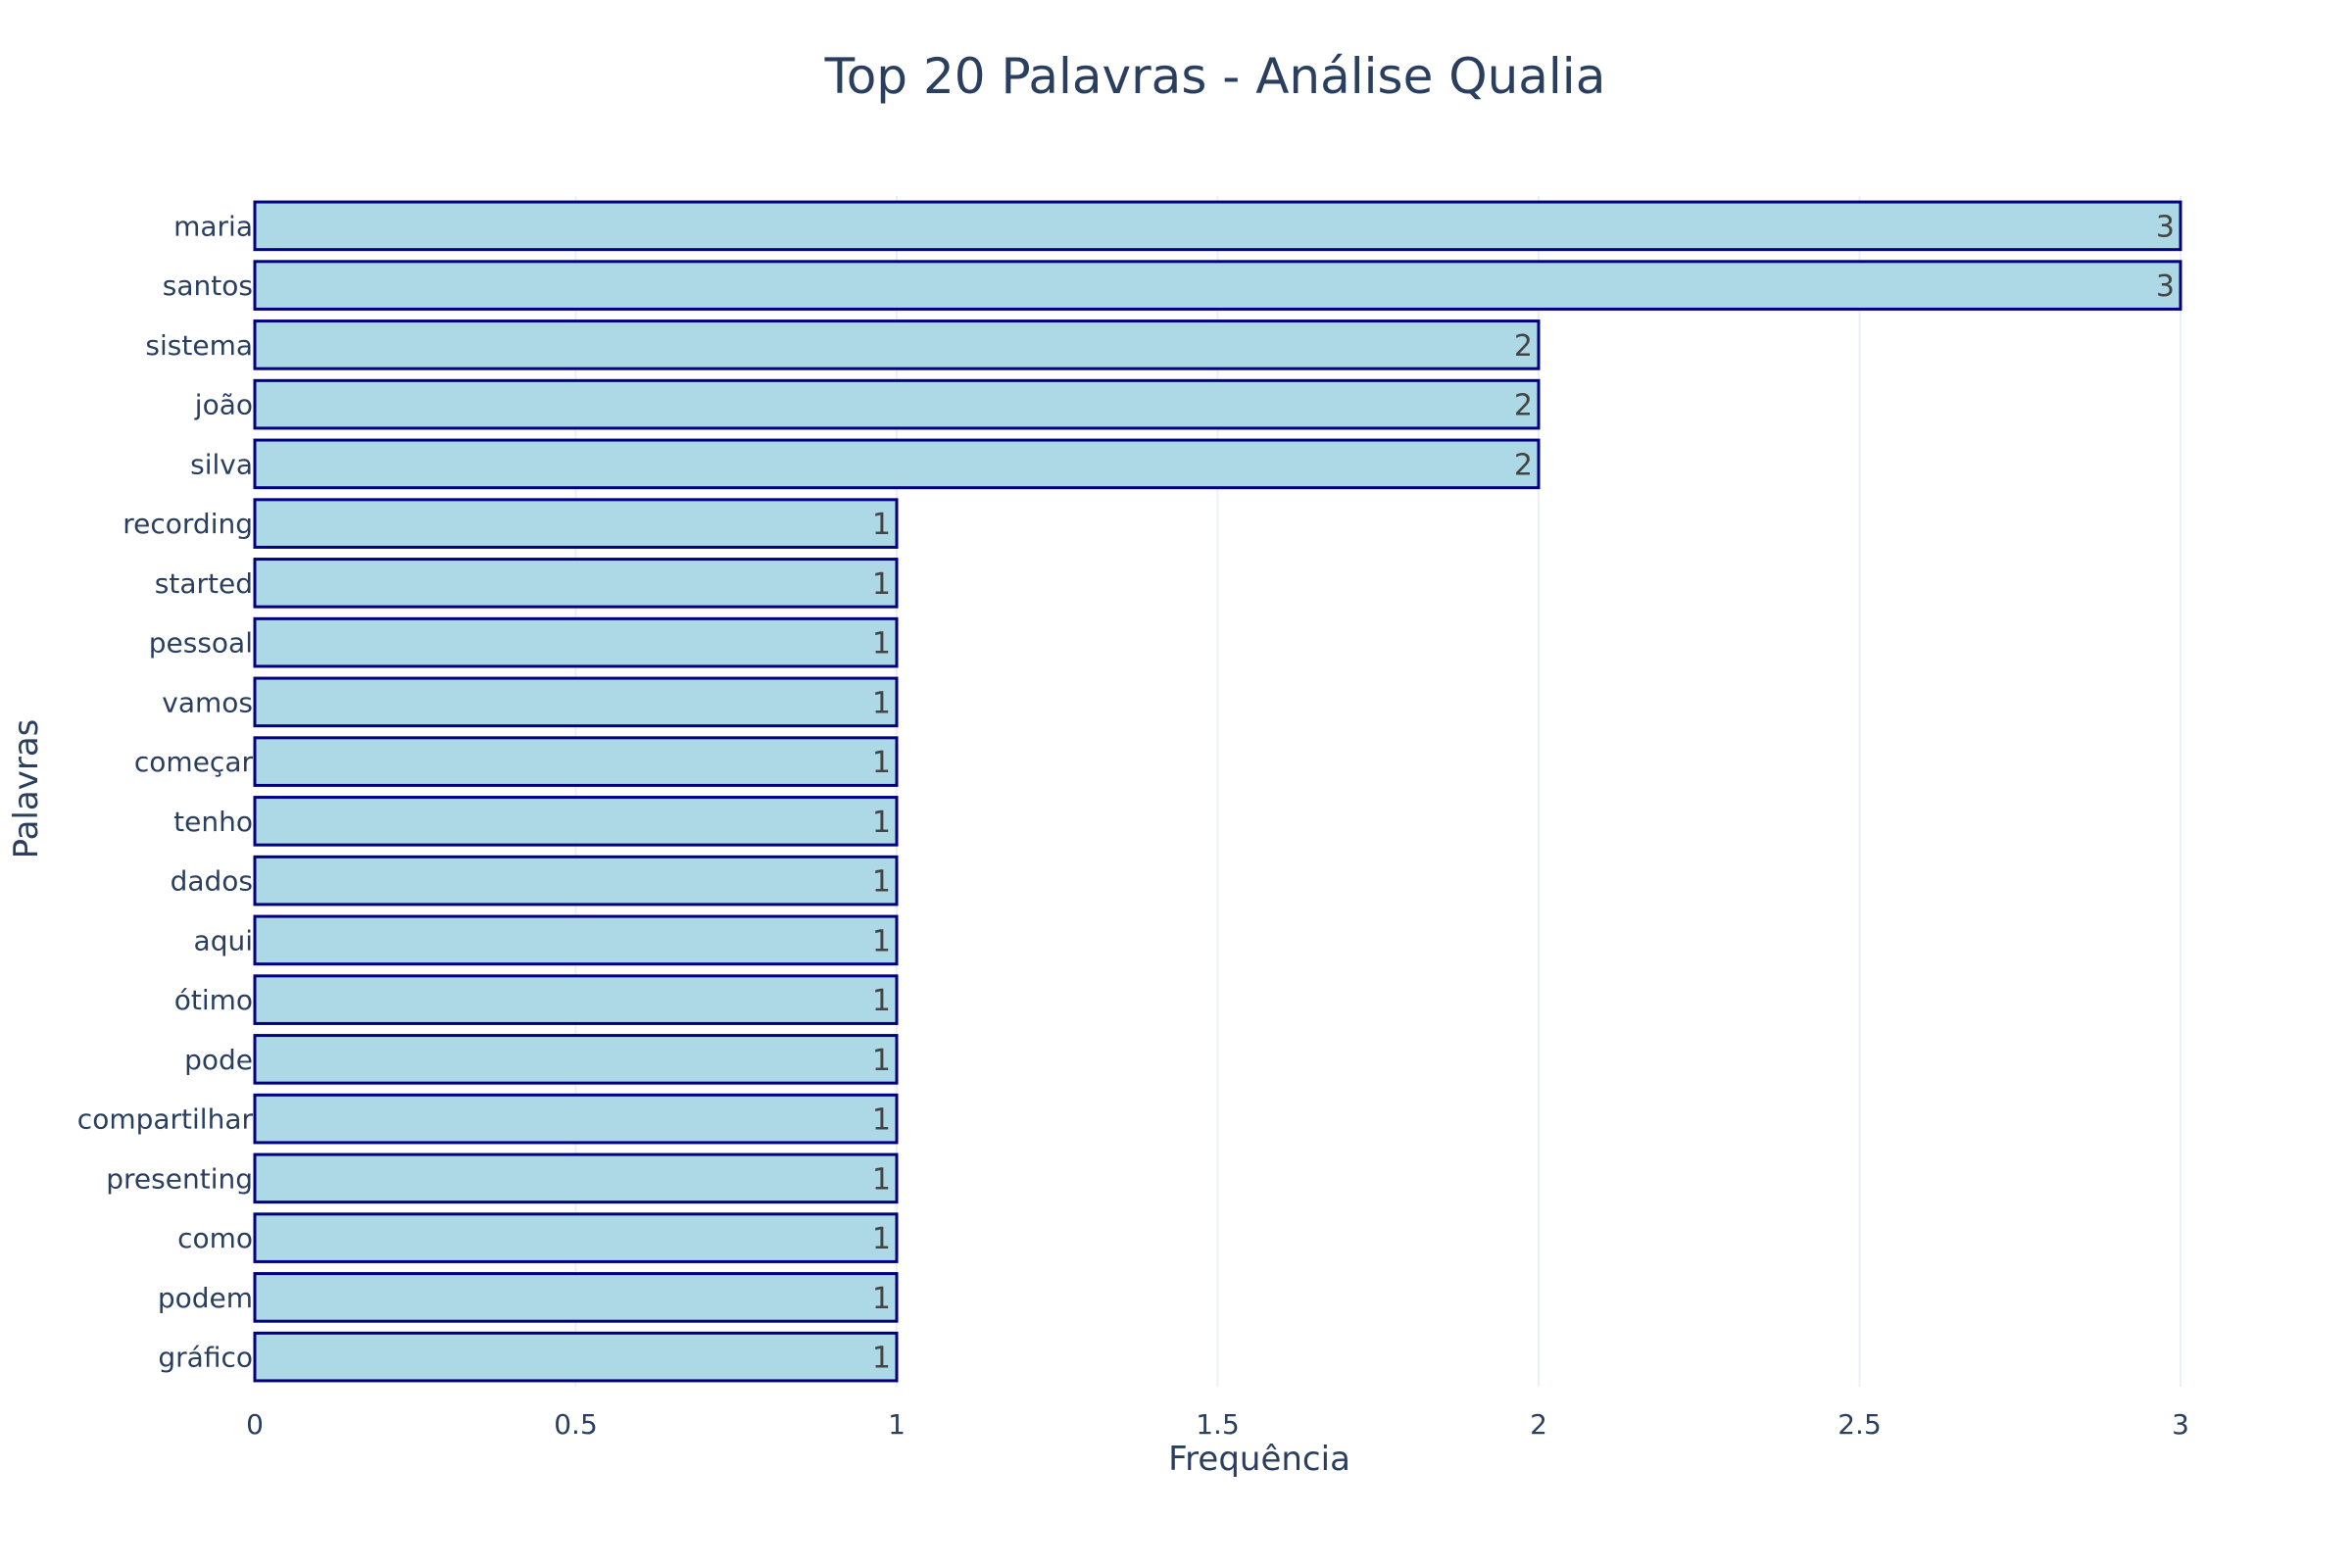 The image size is (2352, 1568). What do you see at coordinates (179, 1178) in the screenshot?
I see `y-tick-label: presenting` at bounding box center [179, 1178].